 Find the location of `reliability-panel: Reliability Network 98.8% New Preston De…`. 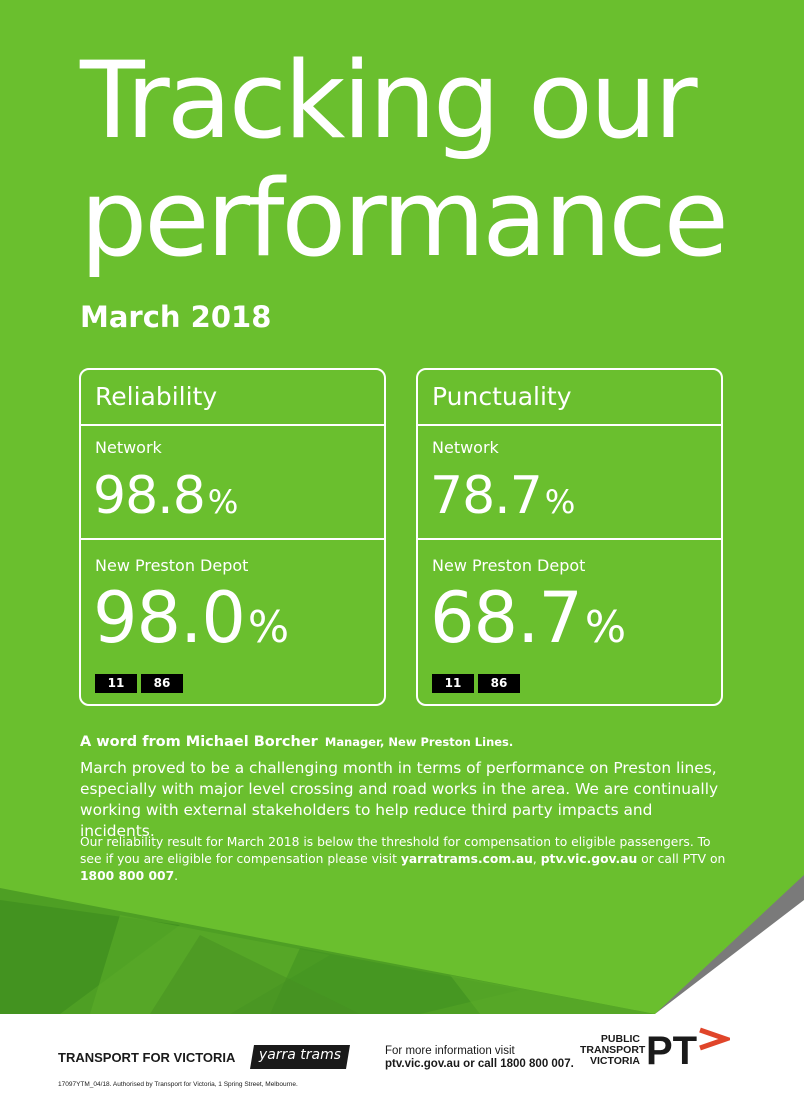

reliability-panel: Reliability Network 98.8% New Preston De… is located at coordinates (232, 537).